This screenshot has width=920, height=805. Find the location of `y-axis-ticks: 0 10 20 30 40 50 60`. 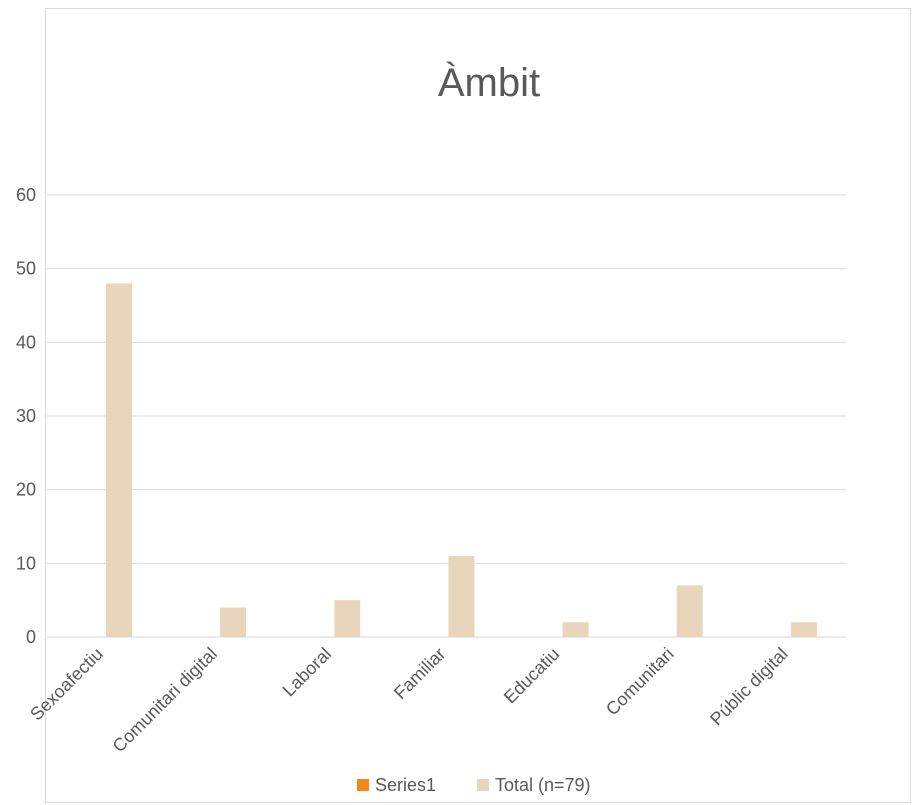

y-axis-ticks: 0 10 20 30 40 50 60 is located at coordinates (26, 416).